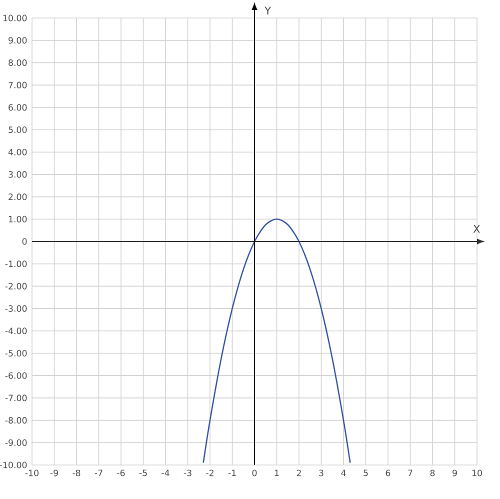  What do you see at coordinates (17, 152) in the screenshot?
I see `y-tick-label: 4.00` at bounding box center [17, 152].